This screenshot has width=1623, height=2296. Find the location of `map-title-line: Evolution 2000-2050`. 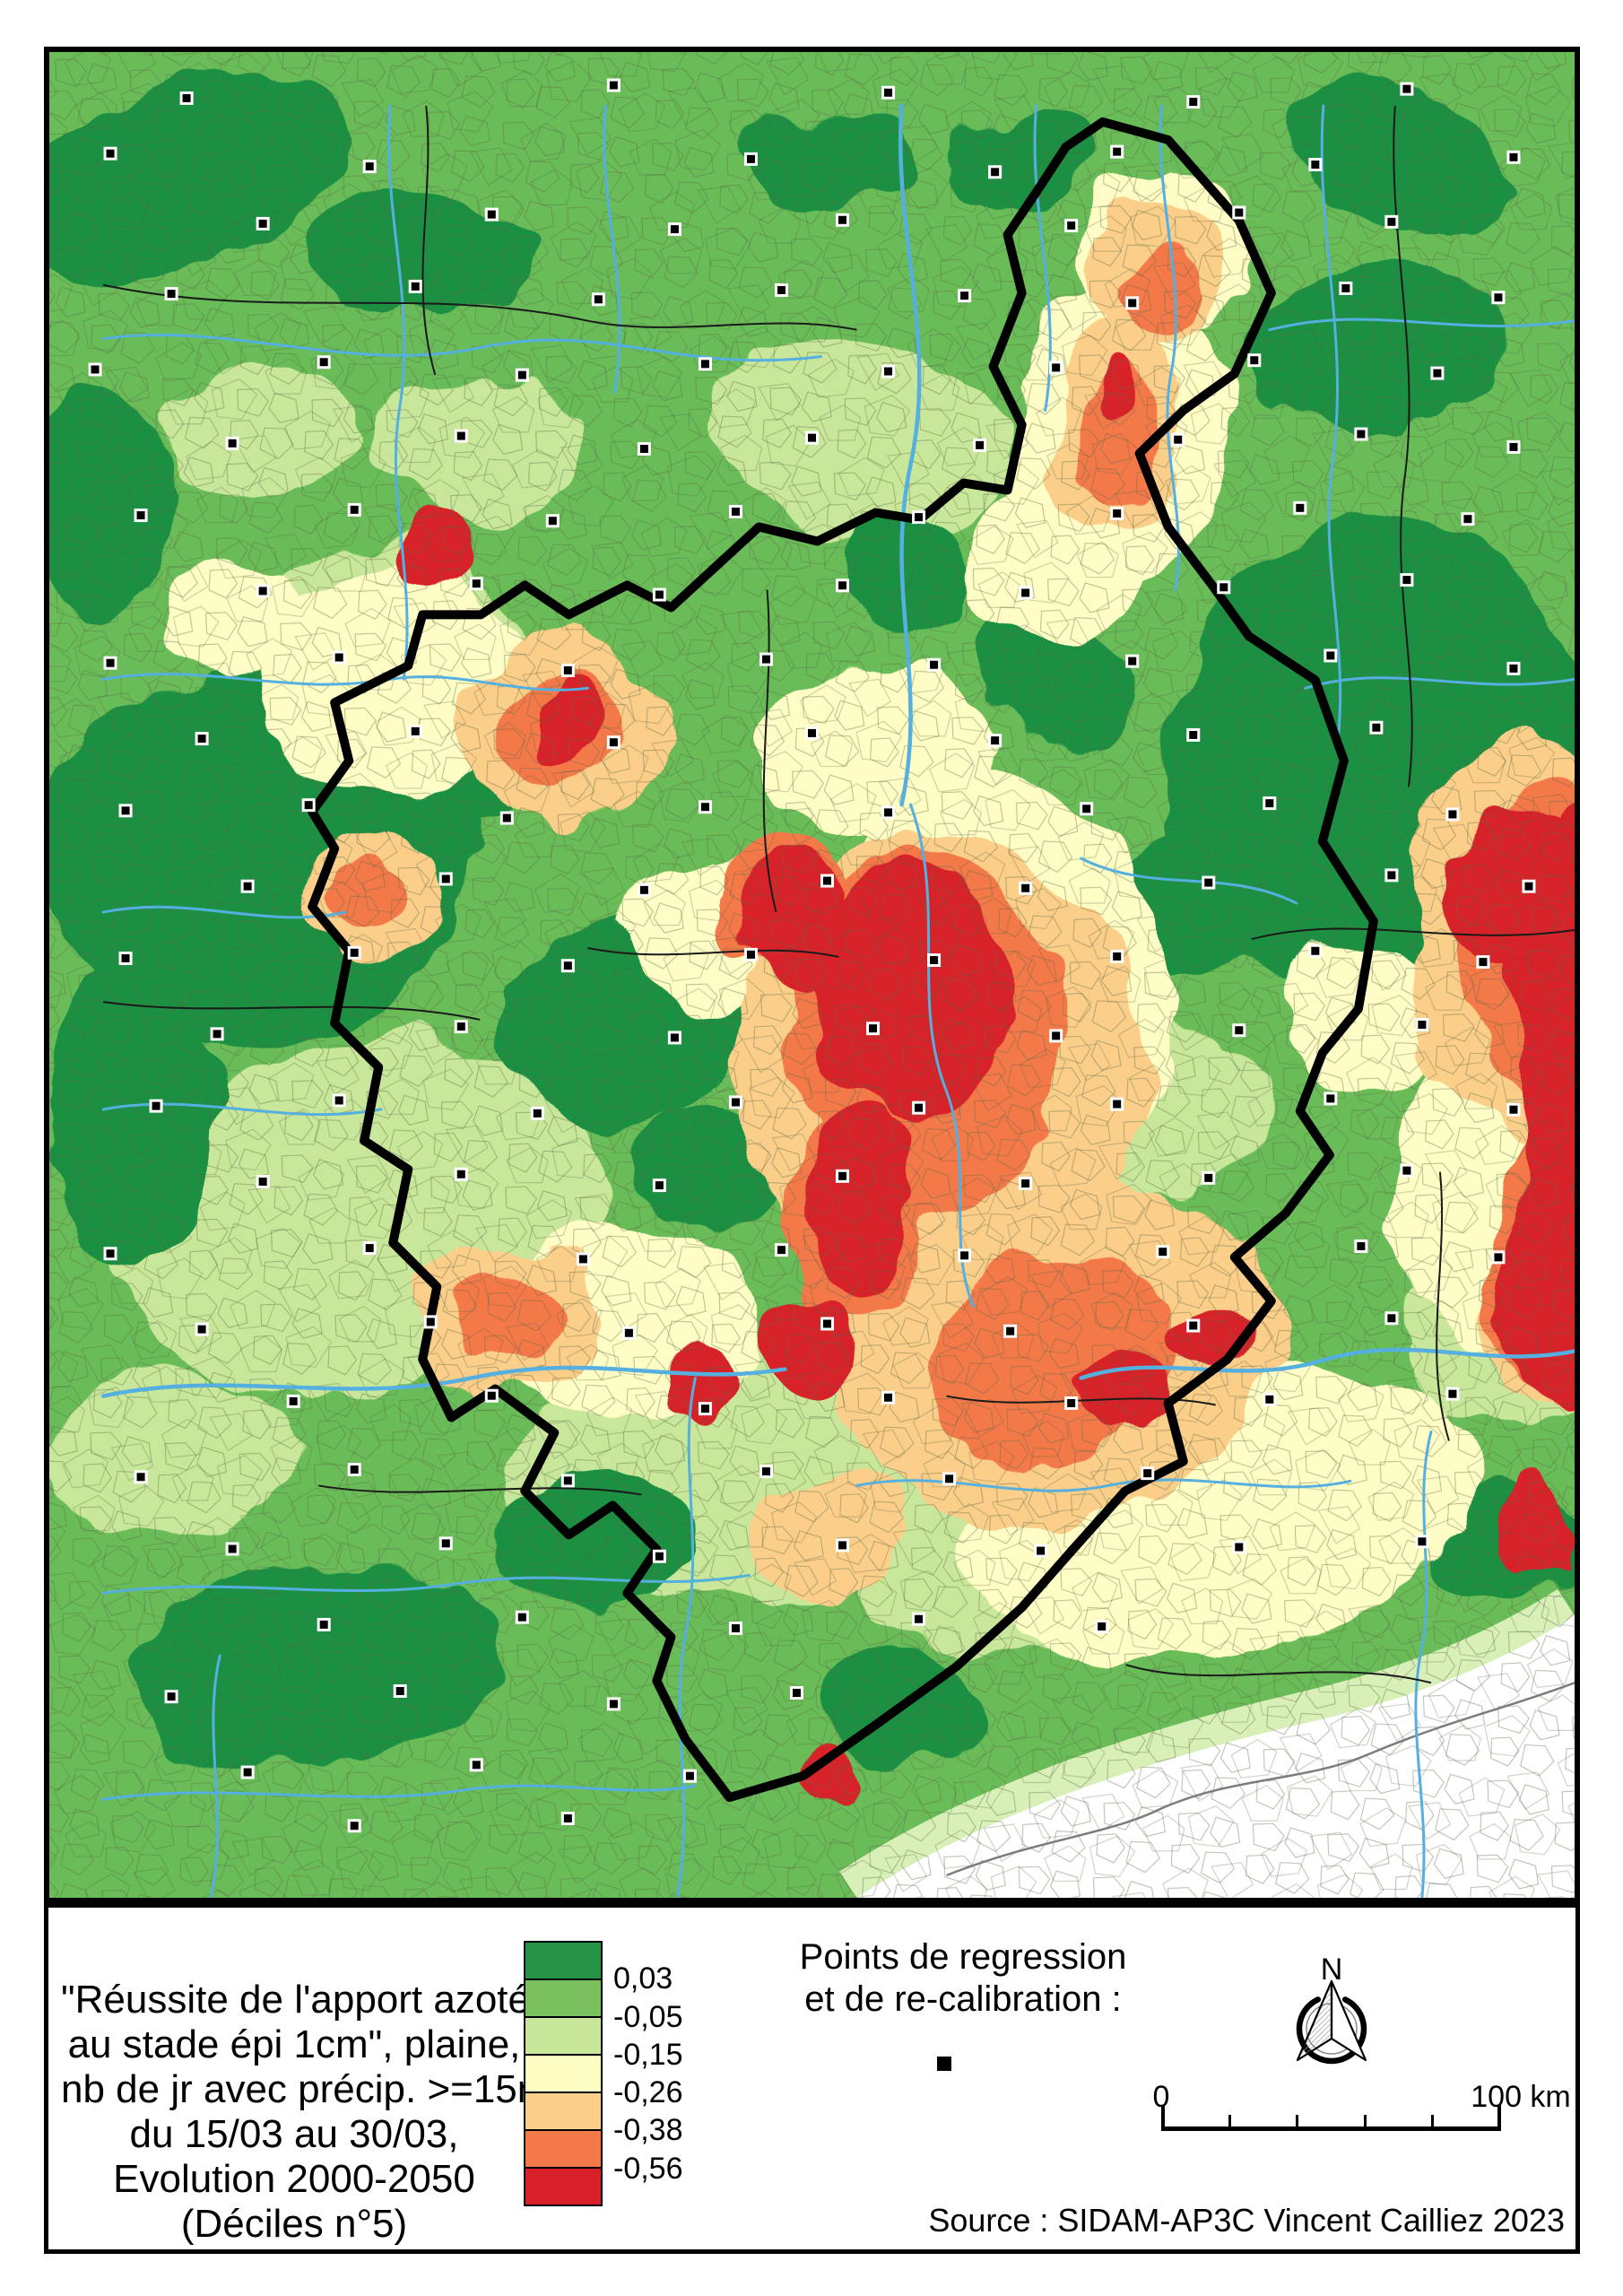

map-title-line: Evolution 2000-2050 is located at coordinates (294, 2179).